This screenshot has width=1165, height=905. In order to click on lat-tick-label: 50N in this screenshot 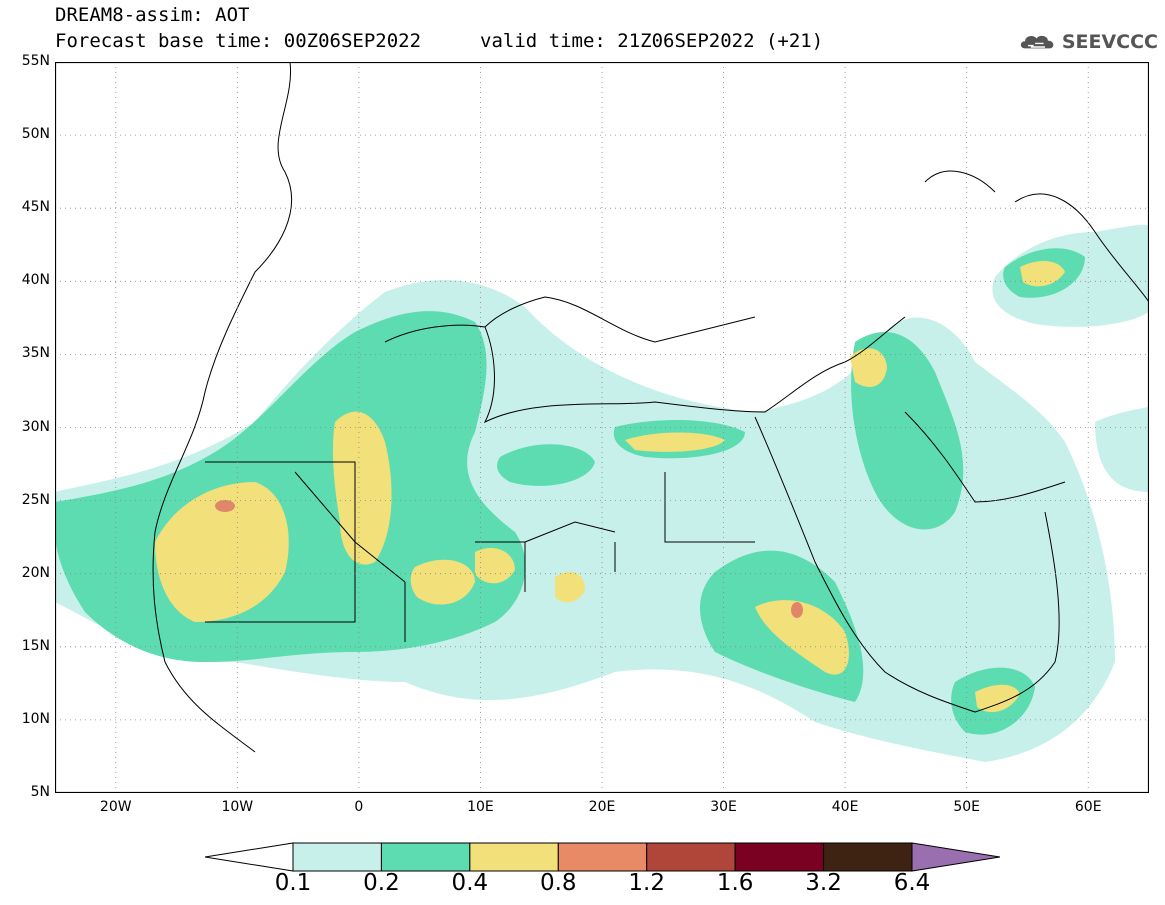, I will do `click(35, 134)`.